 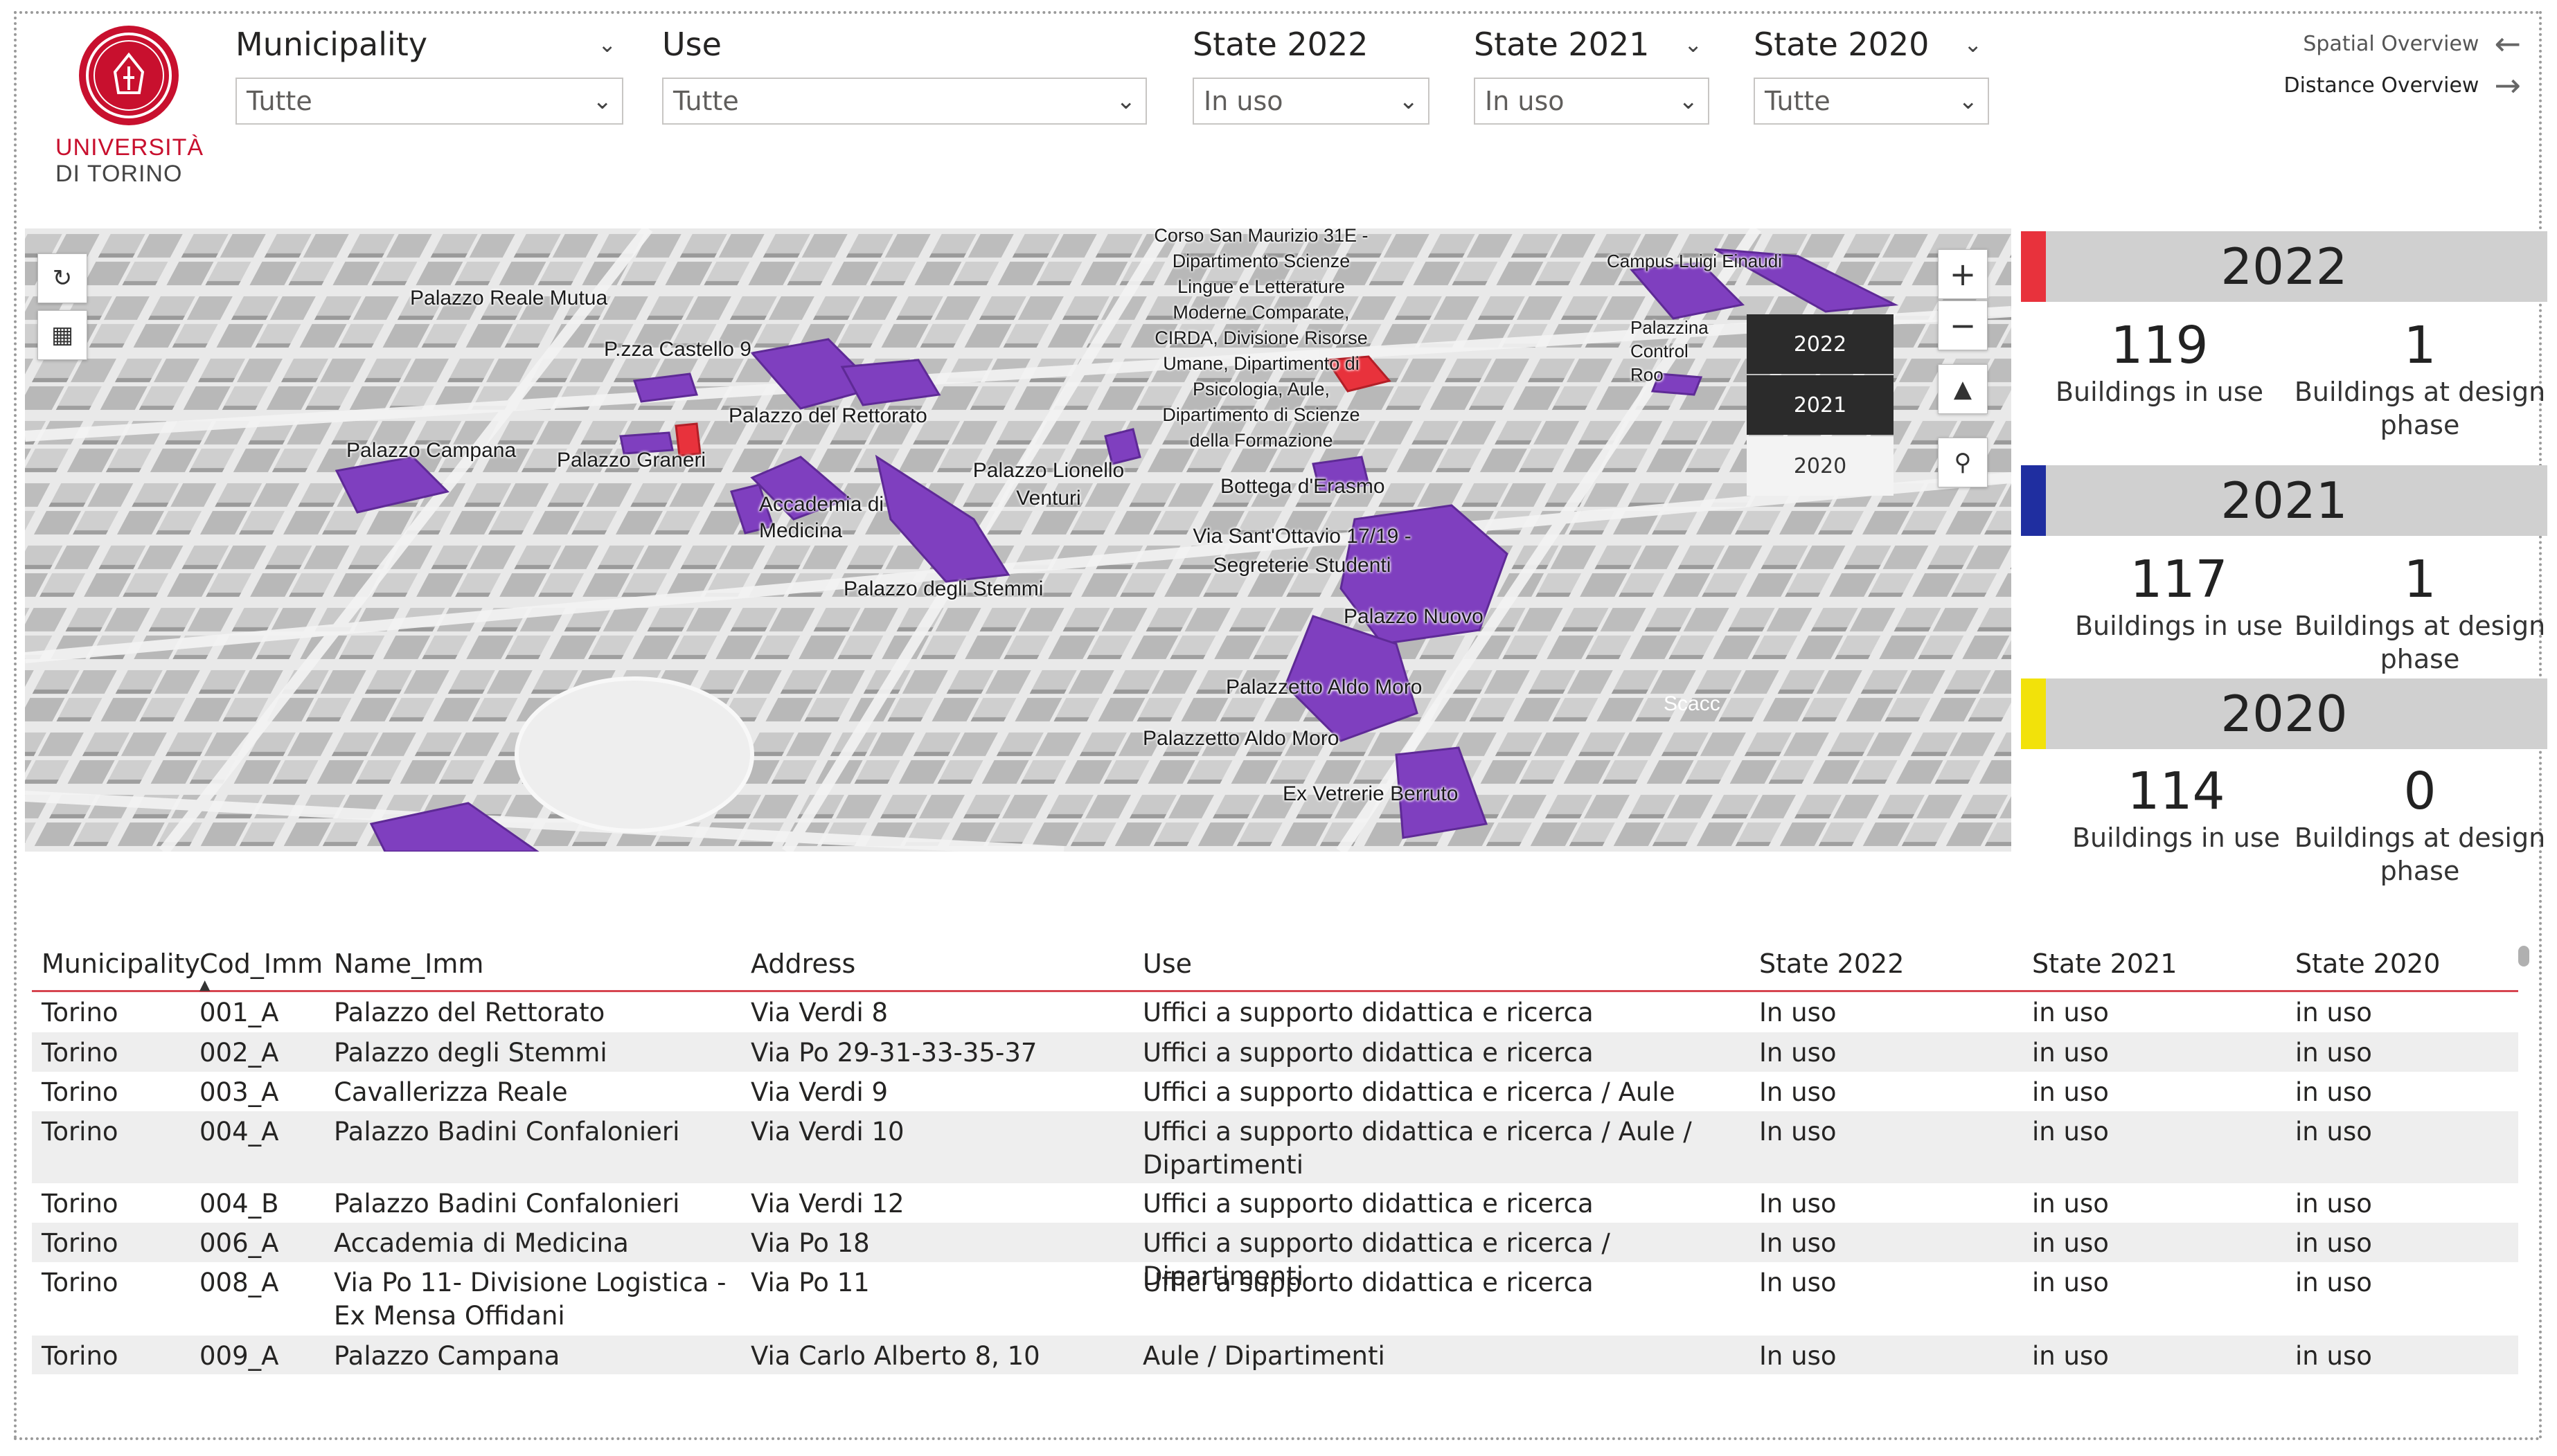 What do you see at coordinates (2419, 791) in the screenshot?
I see `buildings-design-2020: 0` at bounding box center [2419, 791].